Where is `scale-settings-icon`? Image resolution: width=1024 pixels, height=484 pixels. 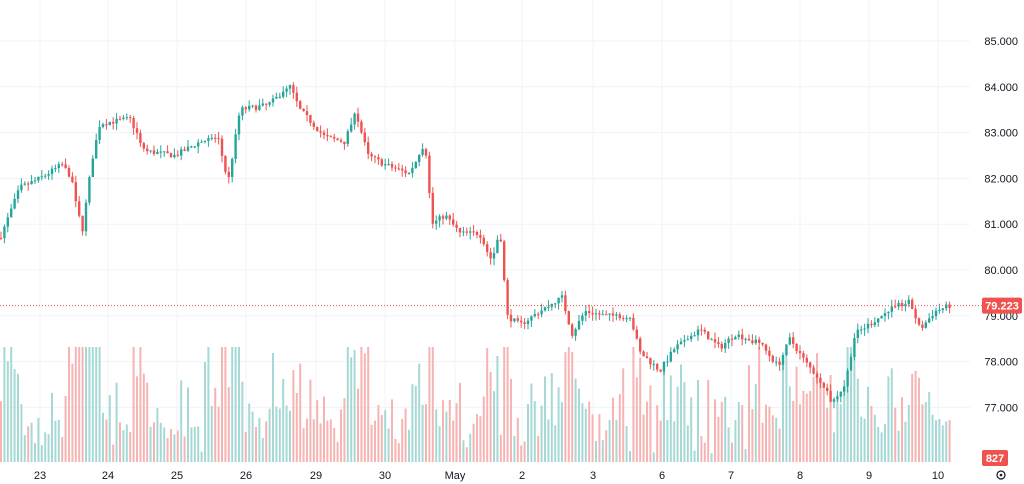
scale-settings-icon is located at coordinates (1001, 475).